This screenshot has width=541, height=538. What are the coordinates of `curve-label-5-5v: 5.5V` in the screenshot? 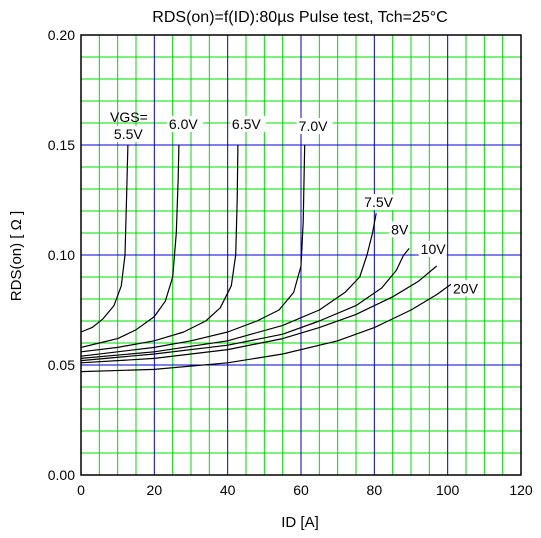 It's located at (128, 134).